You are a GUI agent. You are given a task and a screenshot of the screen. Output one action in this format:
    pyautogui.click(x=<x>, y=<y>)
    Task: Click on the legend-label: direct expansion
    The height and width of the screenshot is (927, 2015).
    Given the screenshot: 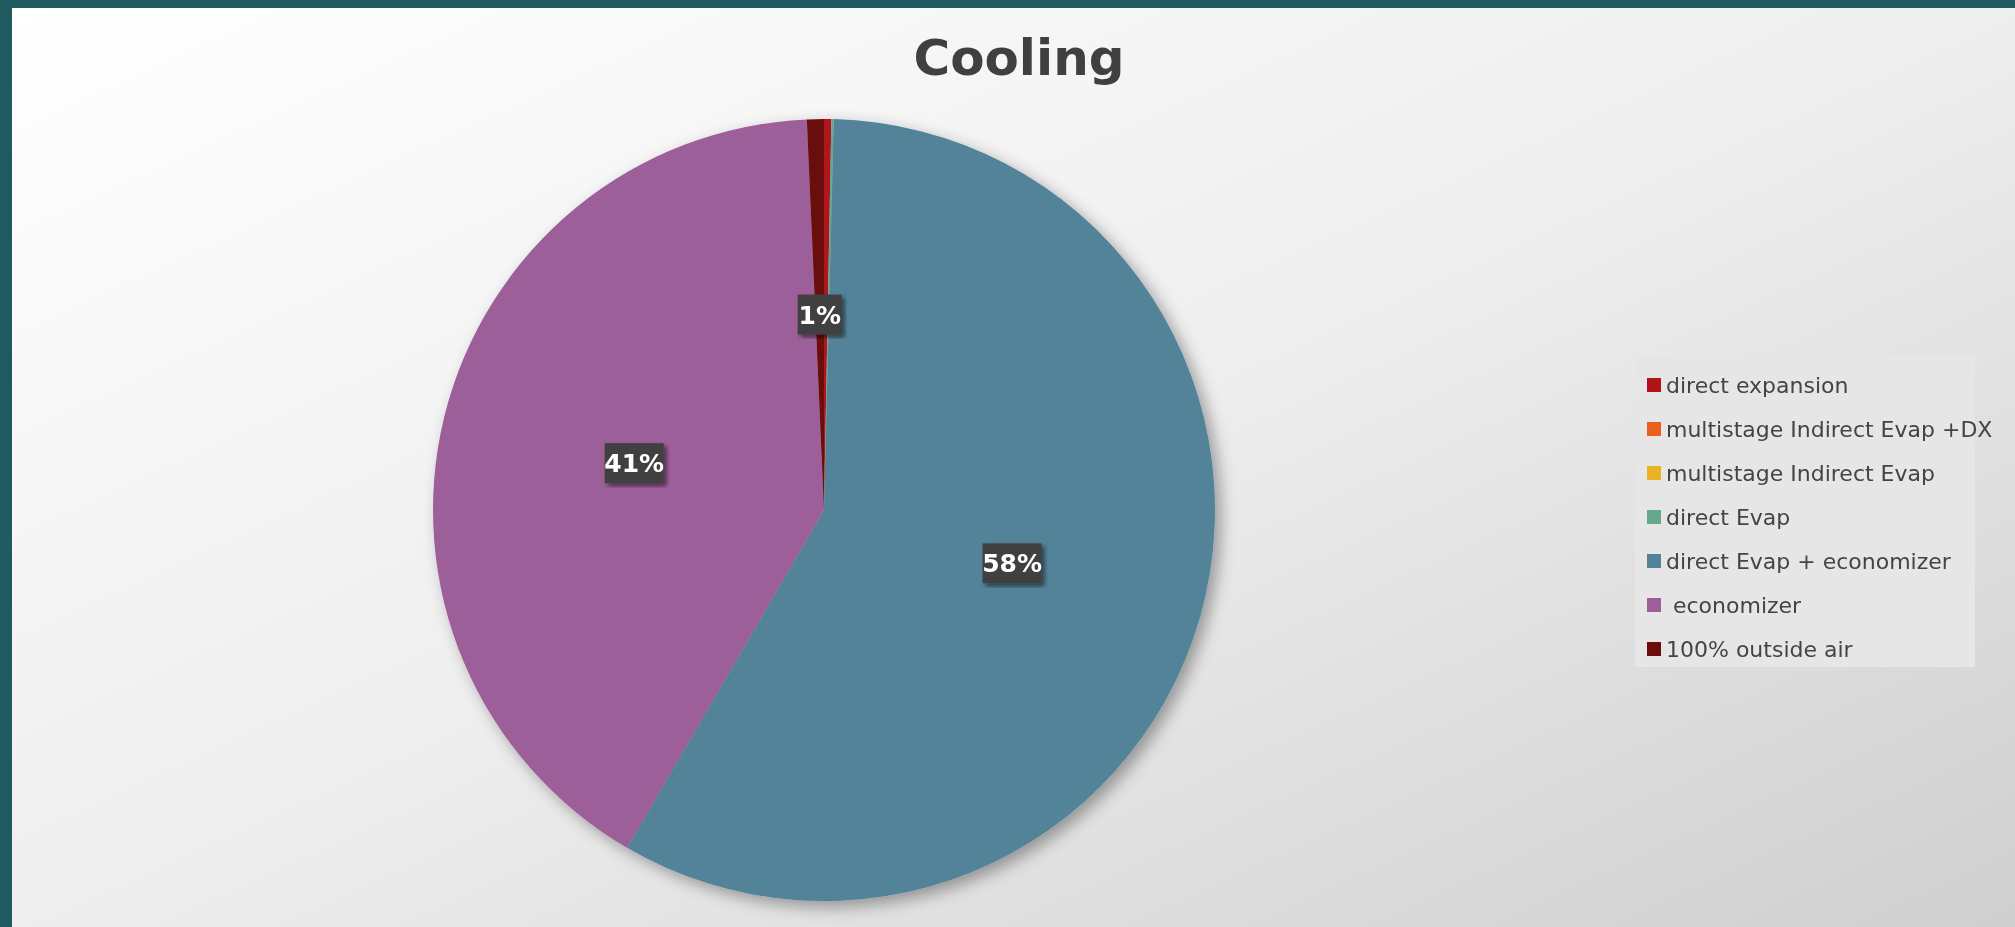 What is the action you would take?
    pyautogui.click(x=1757, y=385)
    